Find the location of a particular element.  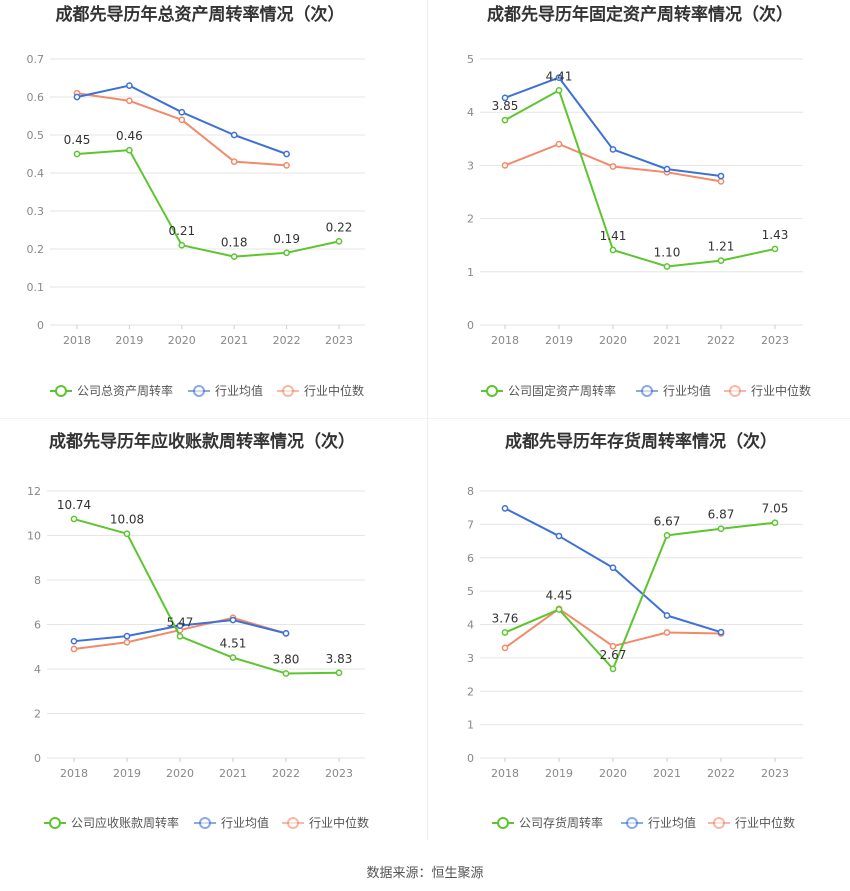

data-label: 0.18 is located at coordinates (234, 243).